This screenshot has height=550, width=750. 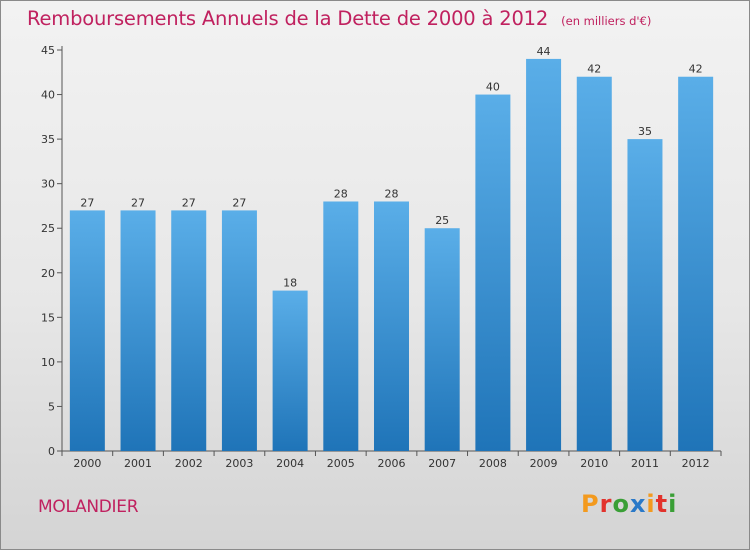 What do you see at coordinates (645, 131) in the screenshot?
I see `value-label: 35` at bounding box center [645, 131].